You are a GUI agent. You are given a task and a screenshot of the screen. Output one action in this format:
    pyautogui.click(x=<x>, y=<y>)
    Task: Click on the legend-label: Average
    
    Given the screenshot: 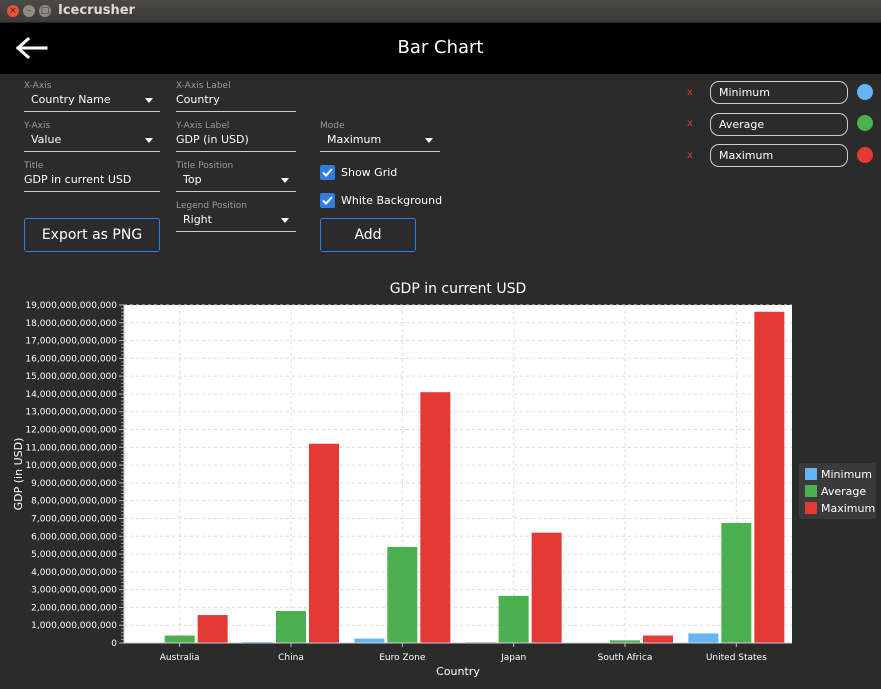 What is the action you would take?
    pyautogui.click(x=843, y=491)
    